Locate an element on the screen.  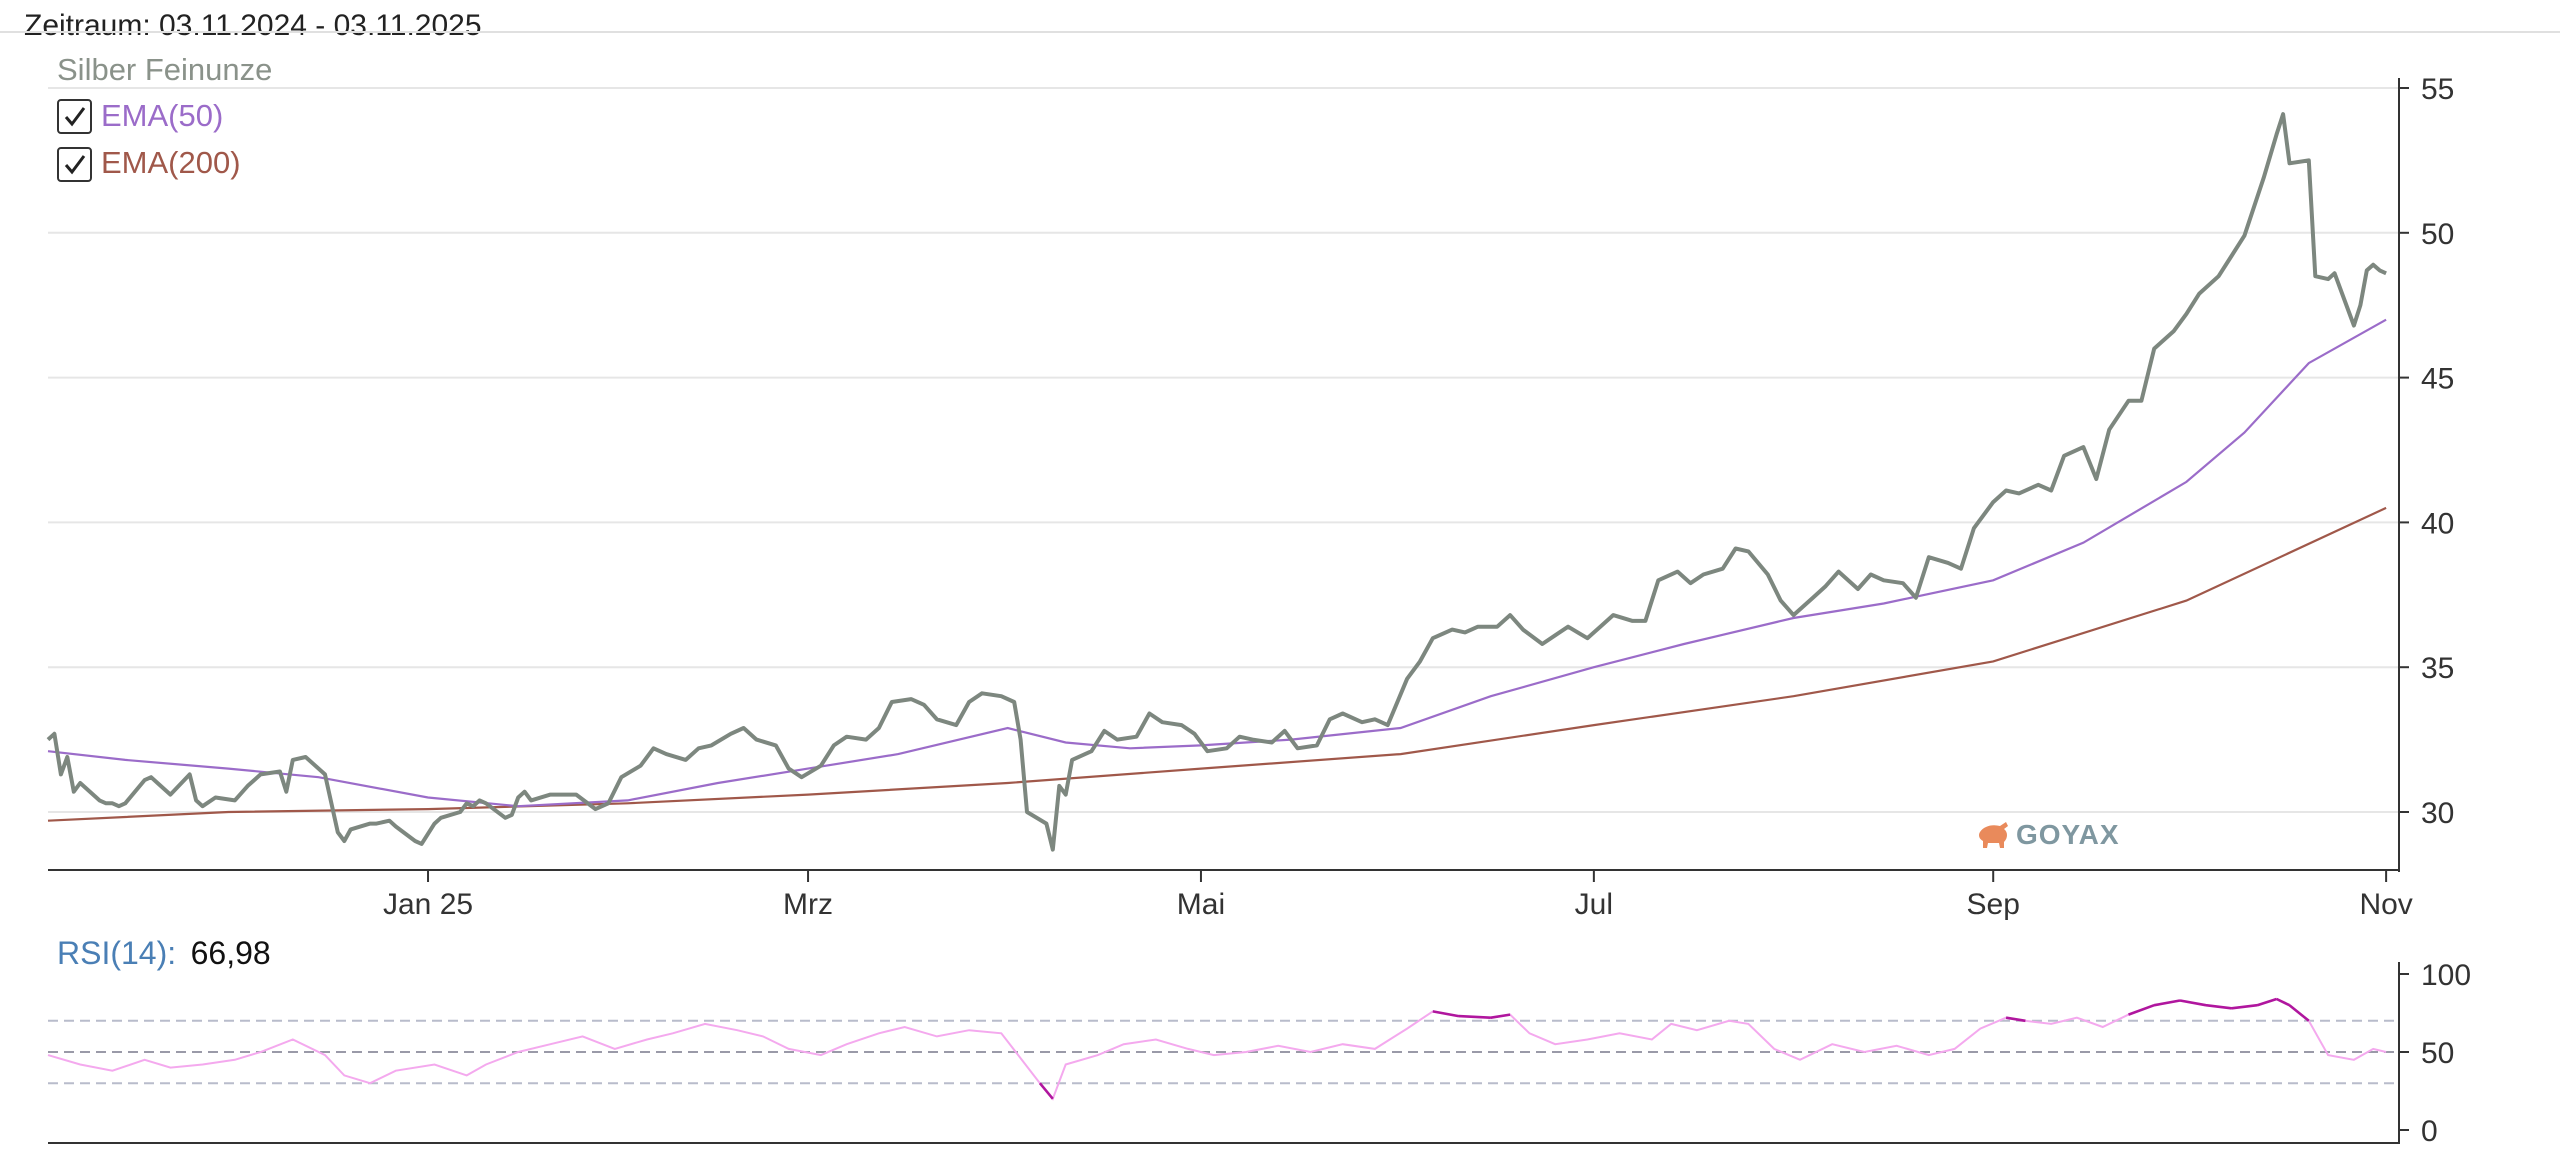
y-tick-label-40: 40 is located at coordinates (2437, 523).